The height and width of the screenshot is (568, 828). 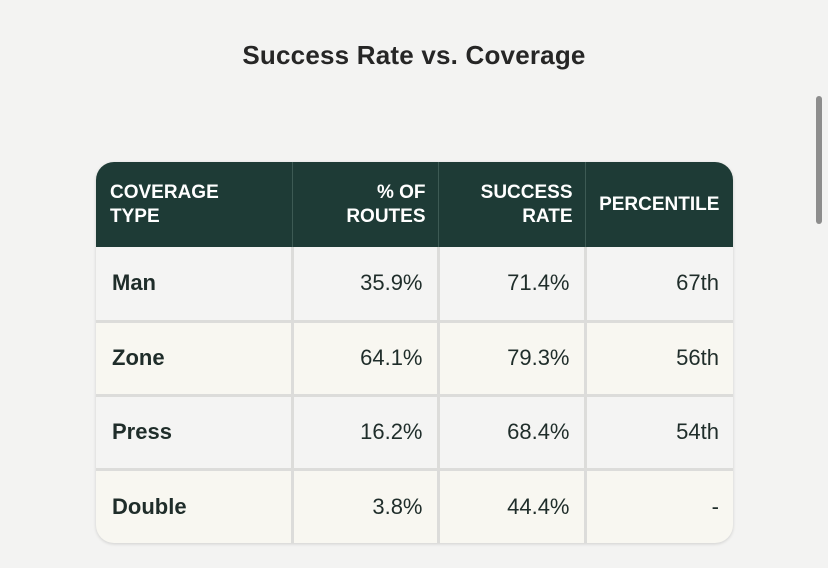 I want to click on cell-percentile: 54th, so click(x=659, y=433).